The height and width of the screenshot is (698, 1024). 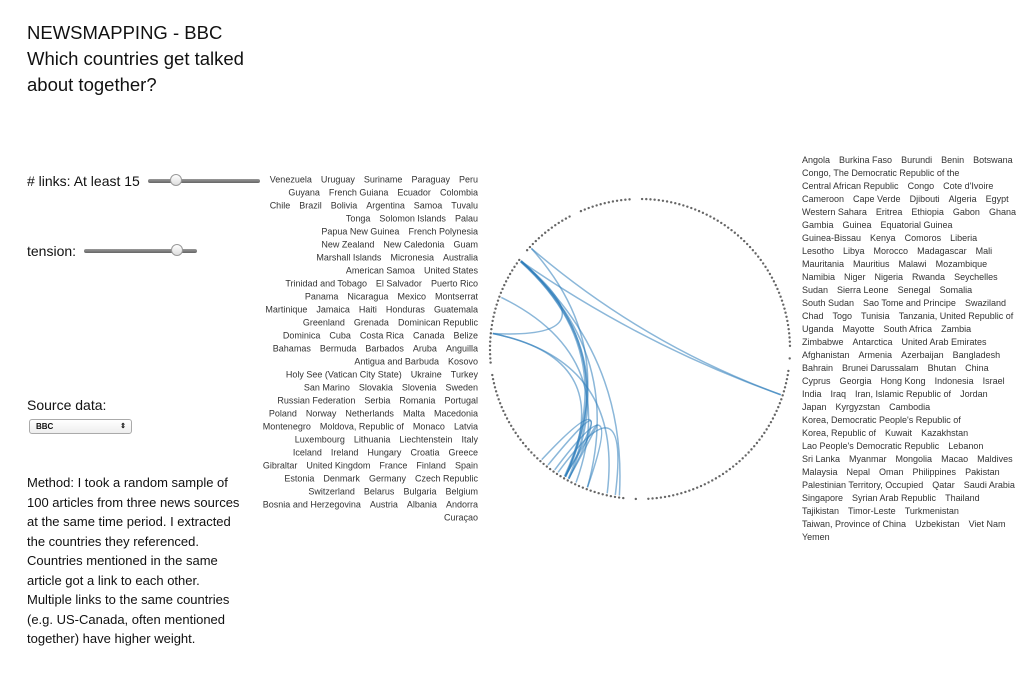 What do you see at coordinates (818, 251) in the screenshot?
I see `country-label: Lesotho` at bounding box center [818, 251].